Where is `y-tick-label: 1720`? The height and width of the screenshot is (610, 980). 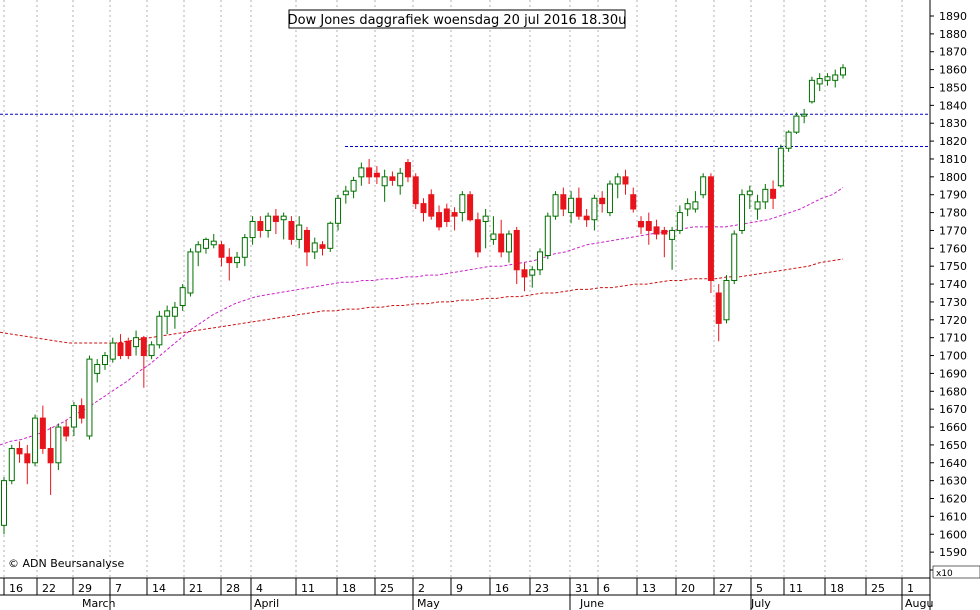 y-tick-label: 1720 is located at coordinates (953, 320).